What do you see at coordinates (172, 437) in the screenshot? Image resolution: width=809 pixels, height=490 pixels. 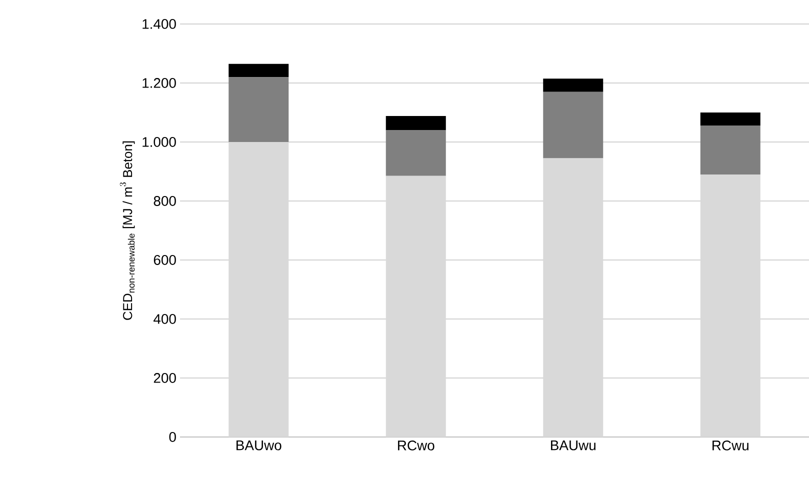 I see `y-tick-label: 0` at bounding box center [172, 437].